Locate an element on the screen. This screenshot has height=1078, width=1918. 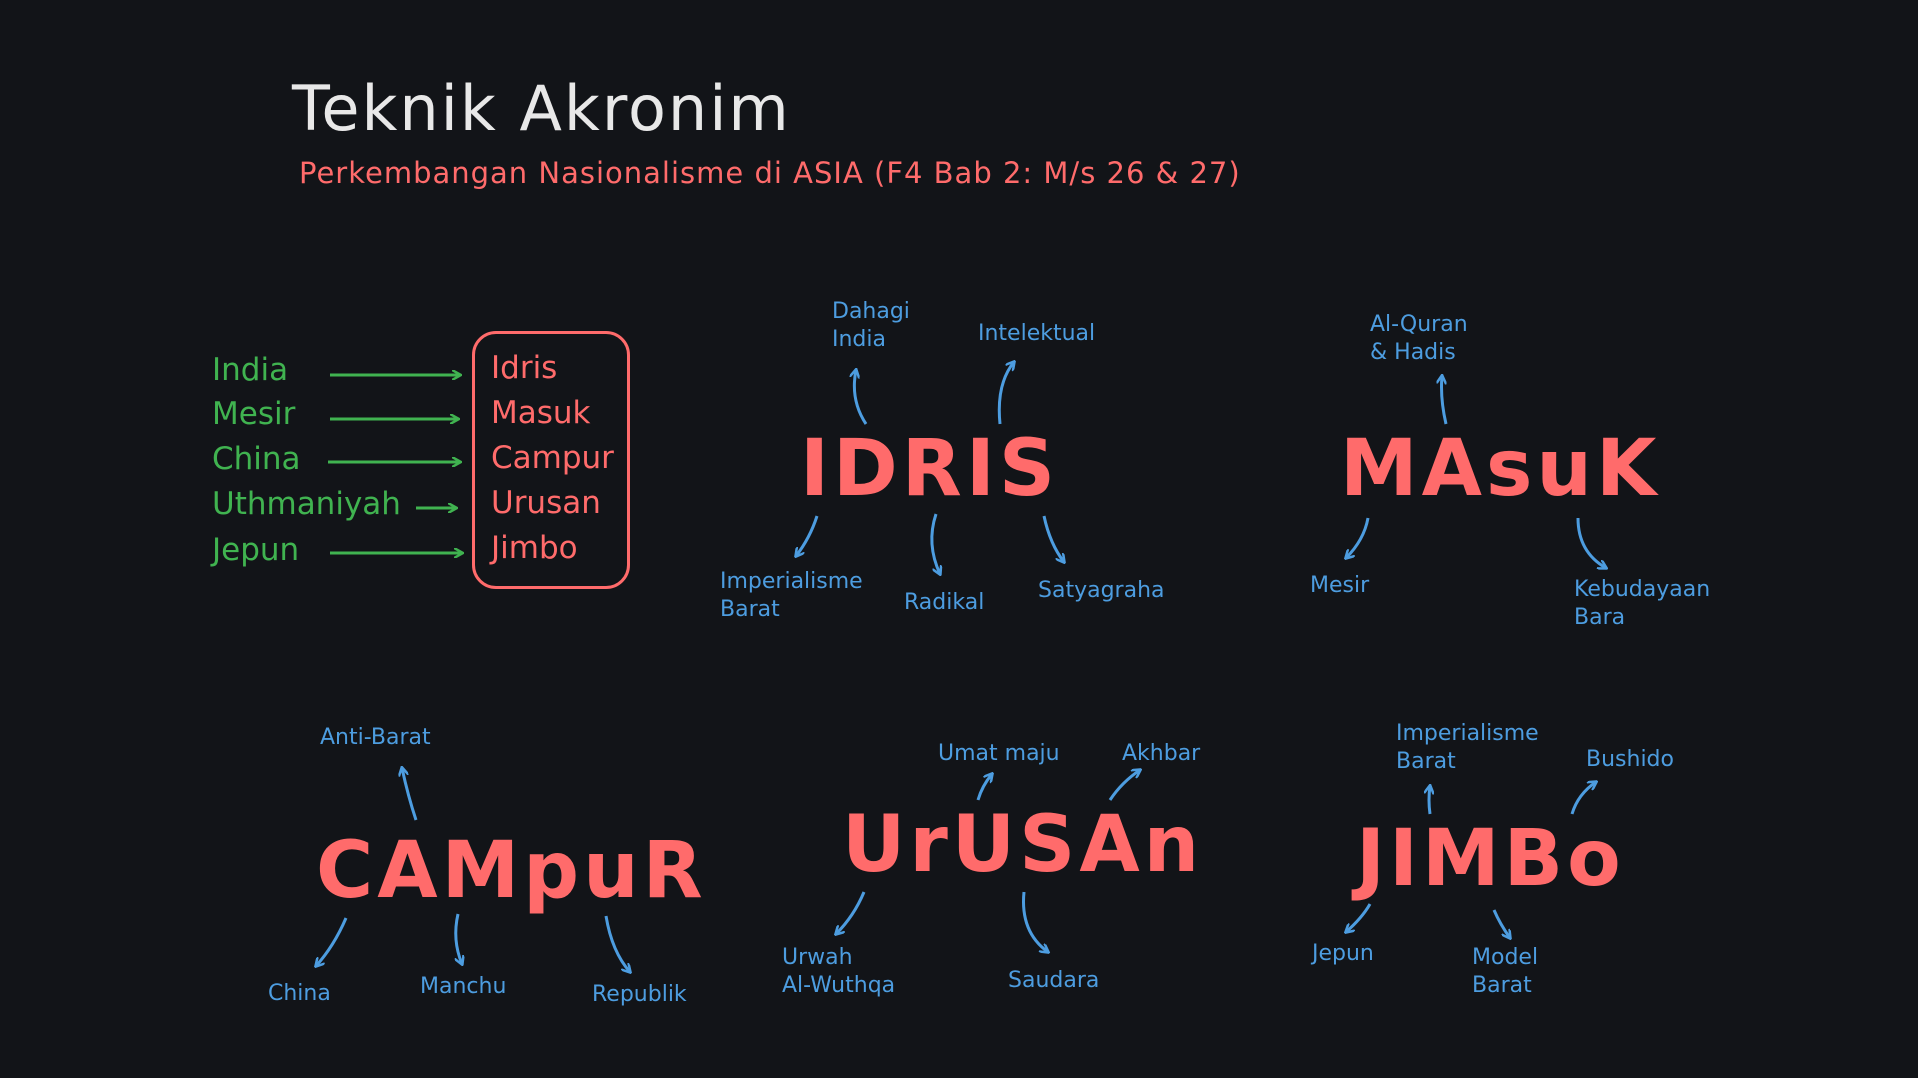
arrow-masuk-mesir is located at coordinates (1358, 537).